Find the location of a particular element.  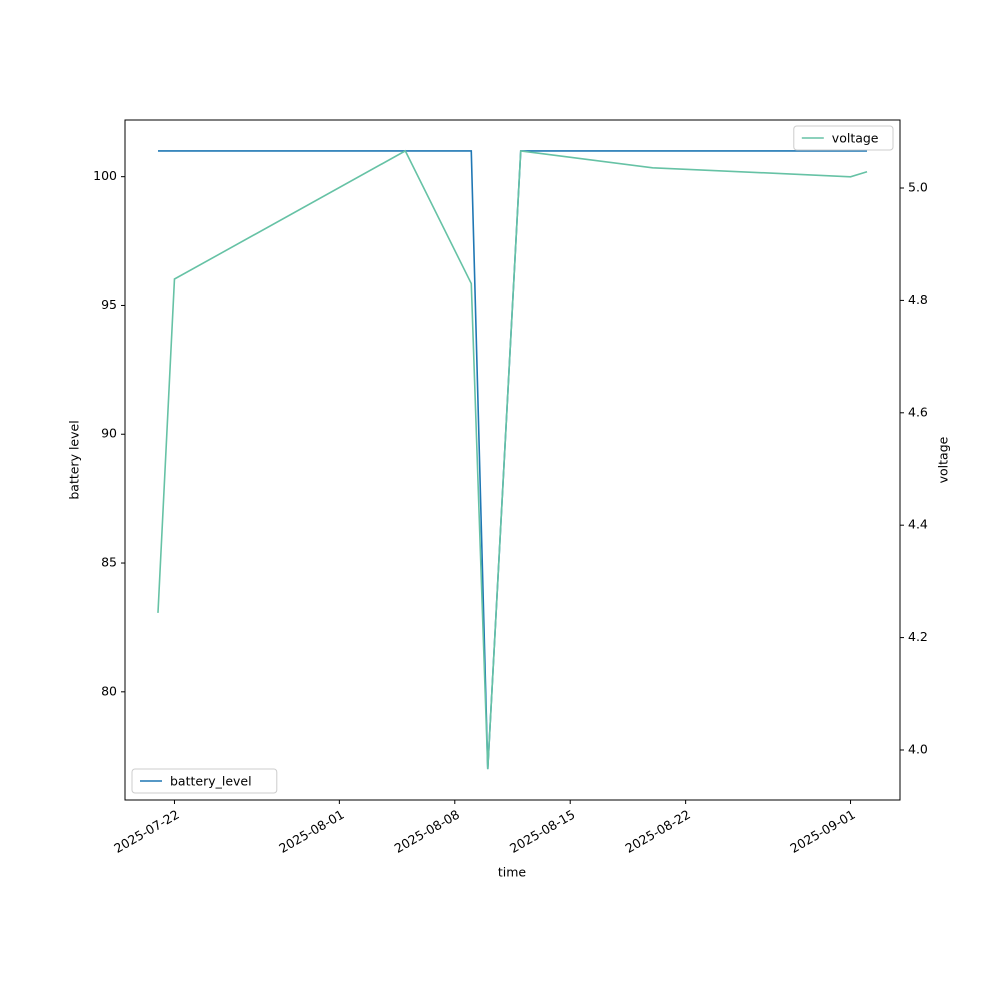

y2-tick-label: 4.2 is located at coordinates (918, 636).